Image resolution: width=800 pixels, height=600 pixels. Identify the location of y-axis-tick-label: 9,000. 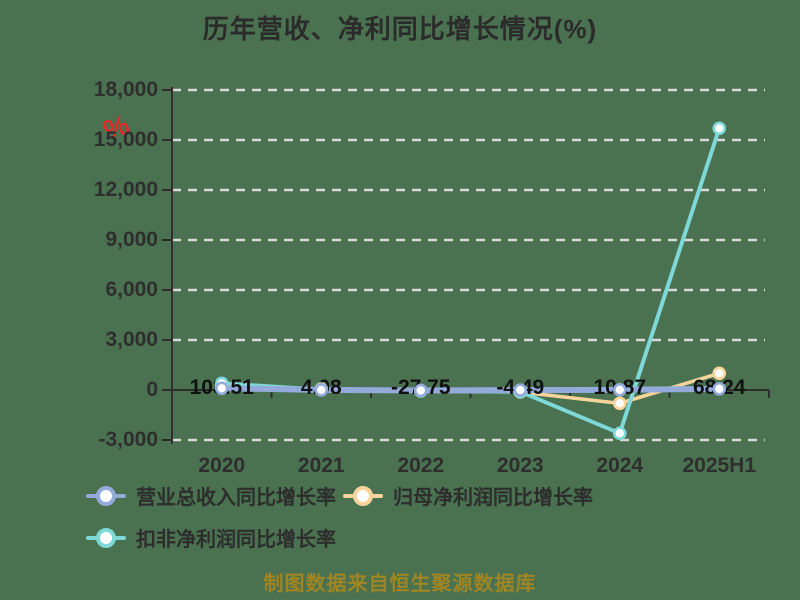
(131, 239).